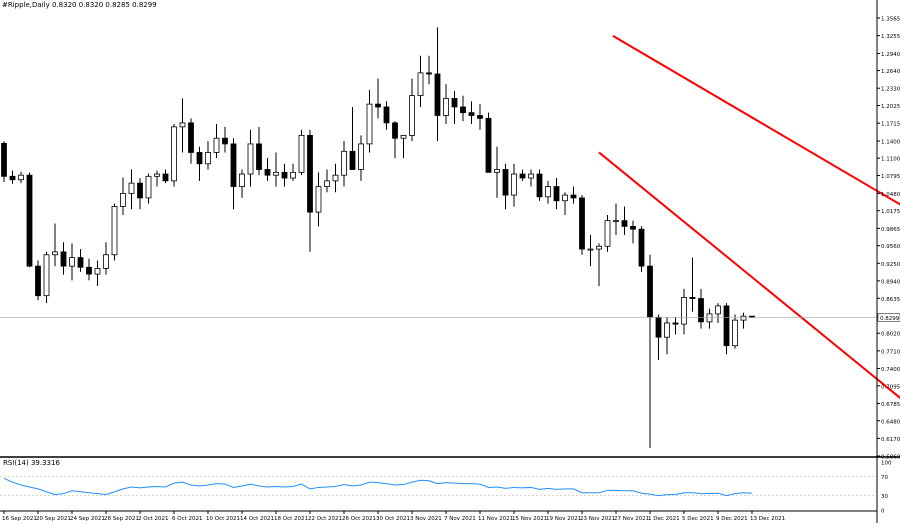 Image resolution: width=900 pixels, height=527 pixels. Describe the element at coordinates (664, 519) in the screenshot. I see `time-tick-label: 1 Dec 2021` at that location.